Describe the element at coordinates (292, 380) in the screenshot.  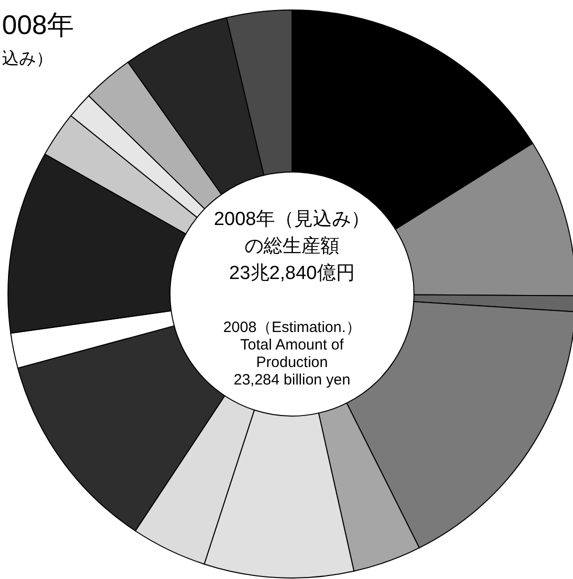
I see `annotation: 23,284 billion yen` at that location.